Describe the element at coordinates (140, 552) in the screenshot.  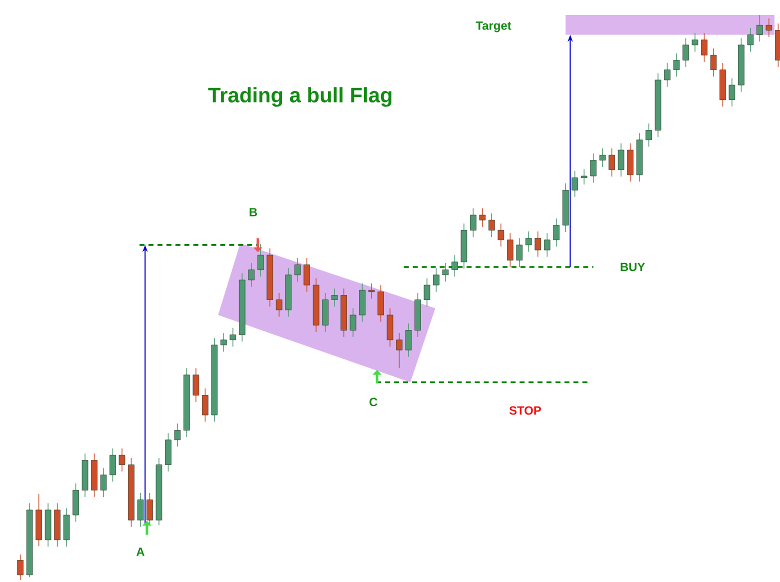
I see `annotation: A` at that location.